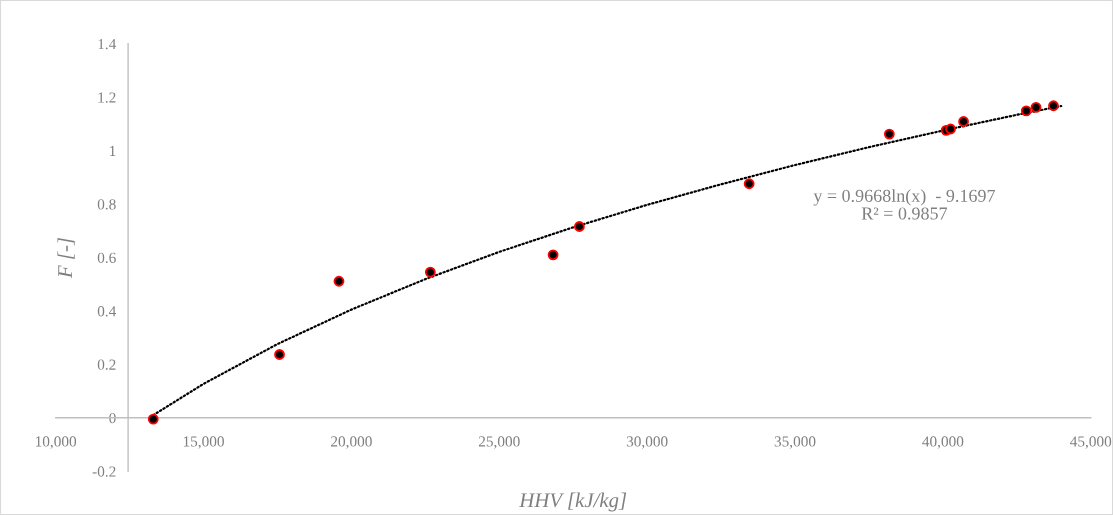  What do you see at coordinates (66, 258) in the screenshot?
I see `y-axis-title: F [-]` at bounding box center [66, 258].